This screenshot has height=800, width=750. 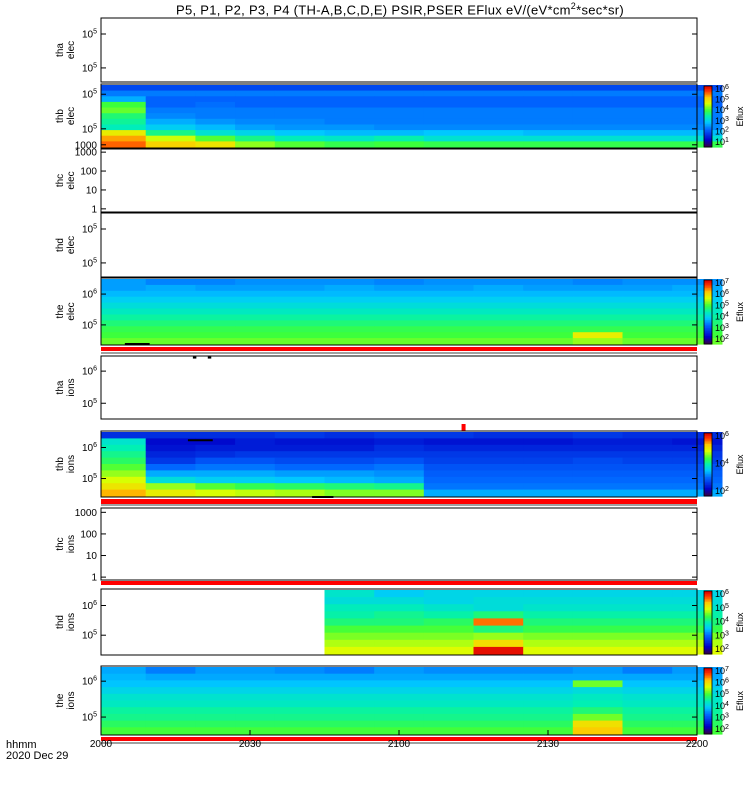 I want to click on colorbar-tick-label: 103, so click(x=722, y=717).